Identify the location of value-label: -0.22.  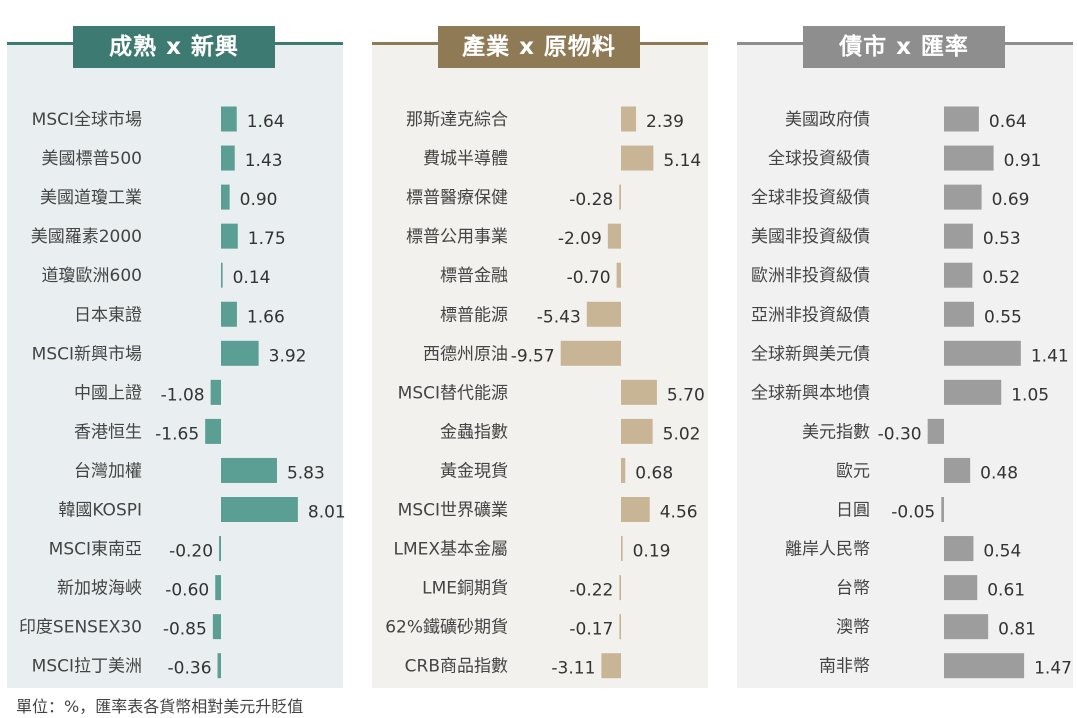
(591, 591).